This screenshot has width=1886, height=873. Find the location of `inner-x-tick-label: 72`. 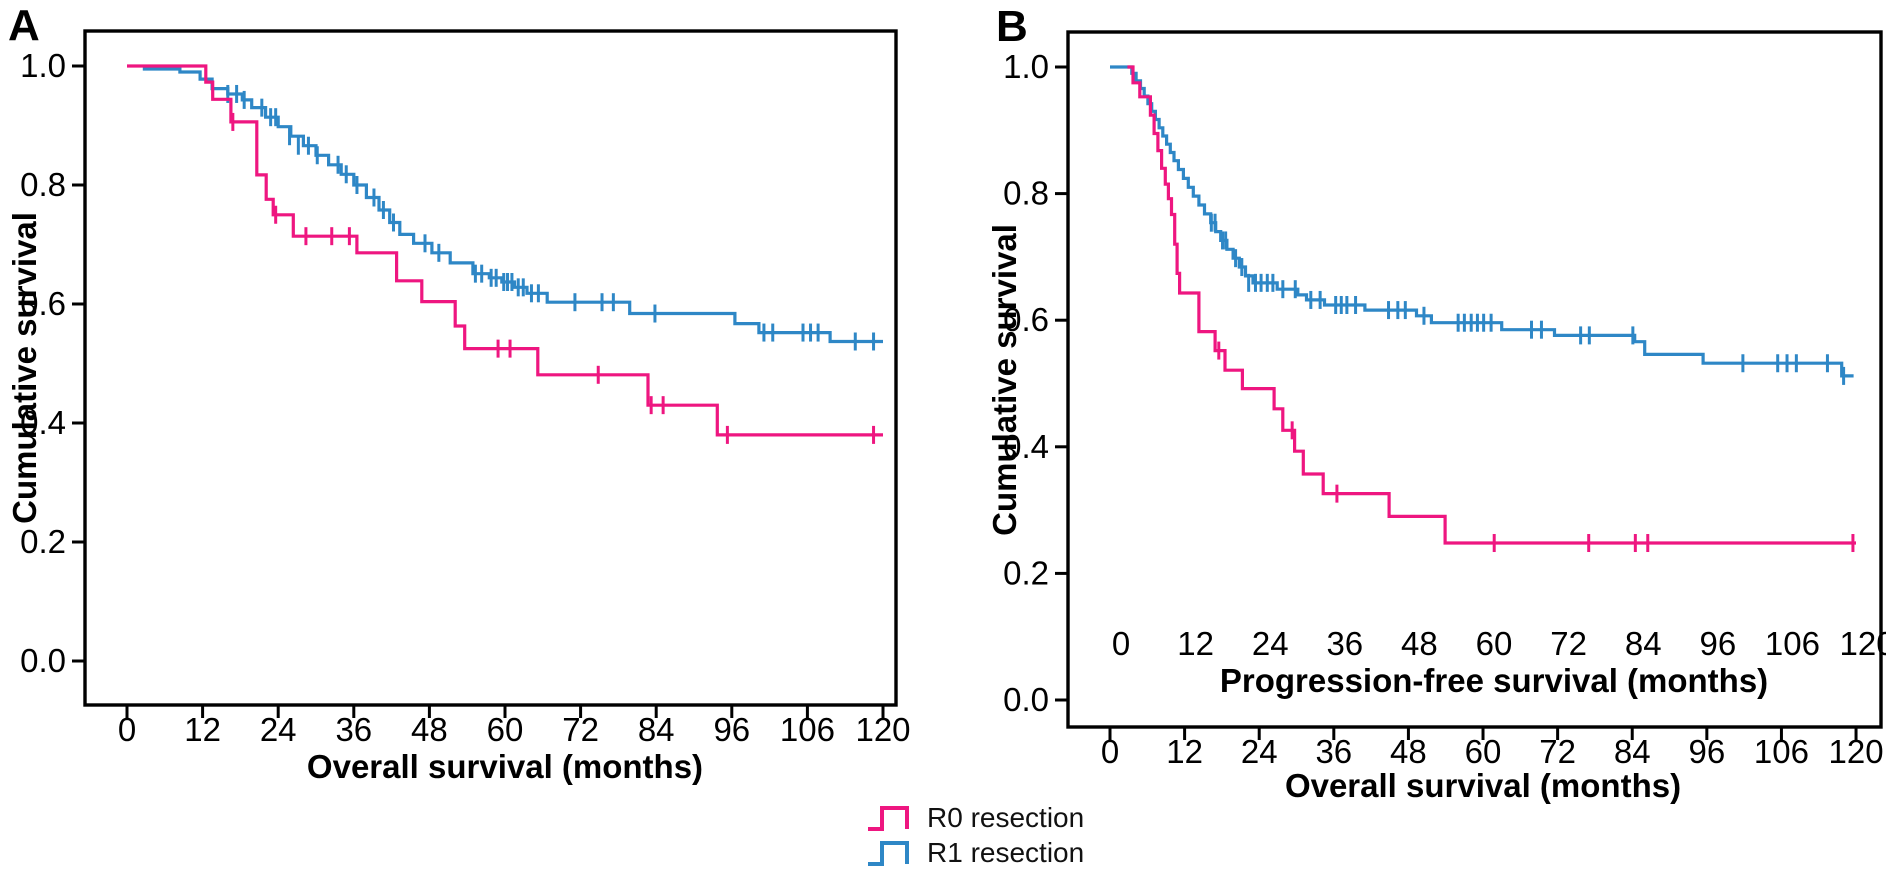

inner-x-tick-label: 72 is located at coordinates (1568, 643).